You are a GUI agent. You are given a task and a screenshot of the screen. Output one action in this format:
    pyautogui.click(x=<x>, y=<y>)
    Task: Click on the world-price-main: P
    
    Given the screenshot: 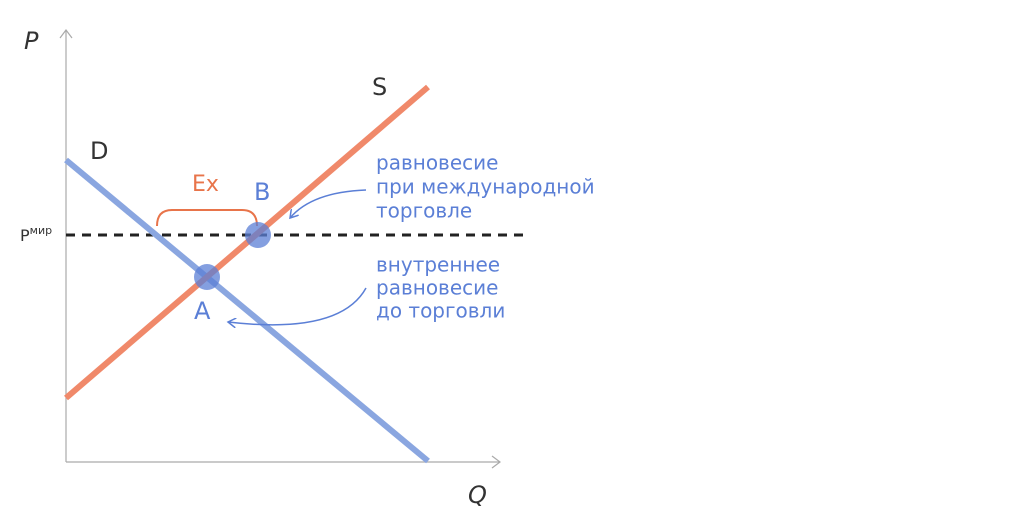 What is the action you would take?
    pyautogui.click(x=25, y=235)
    